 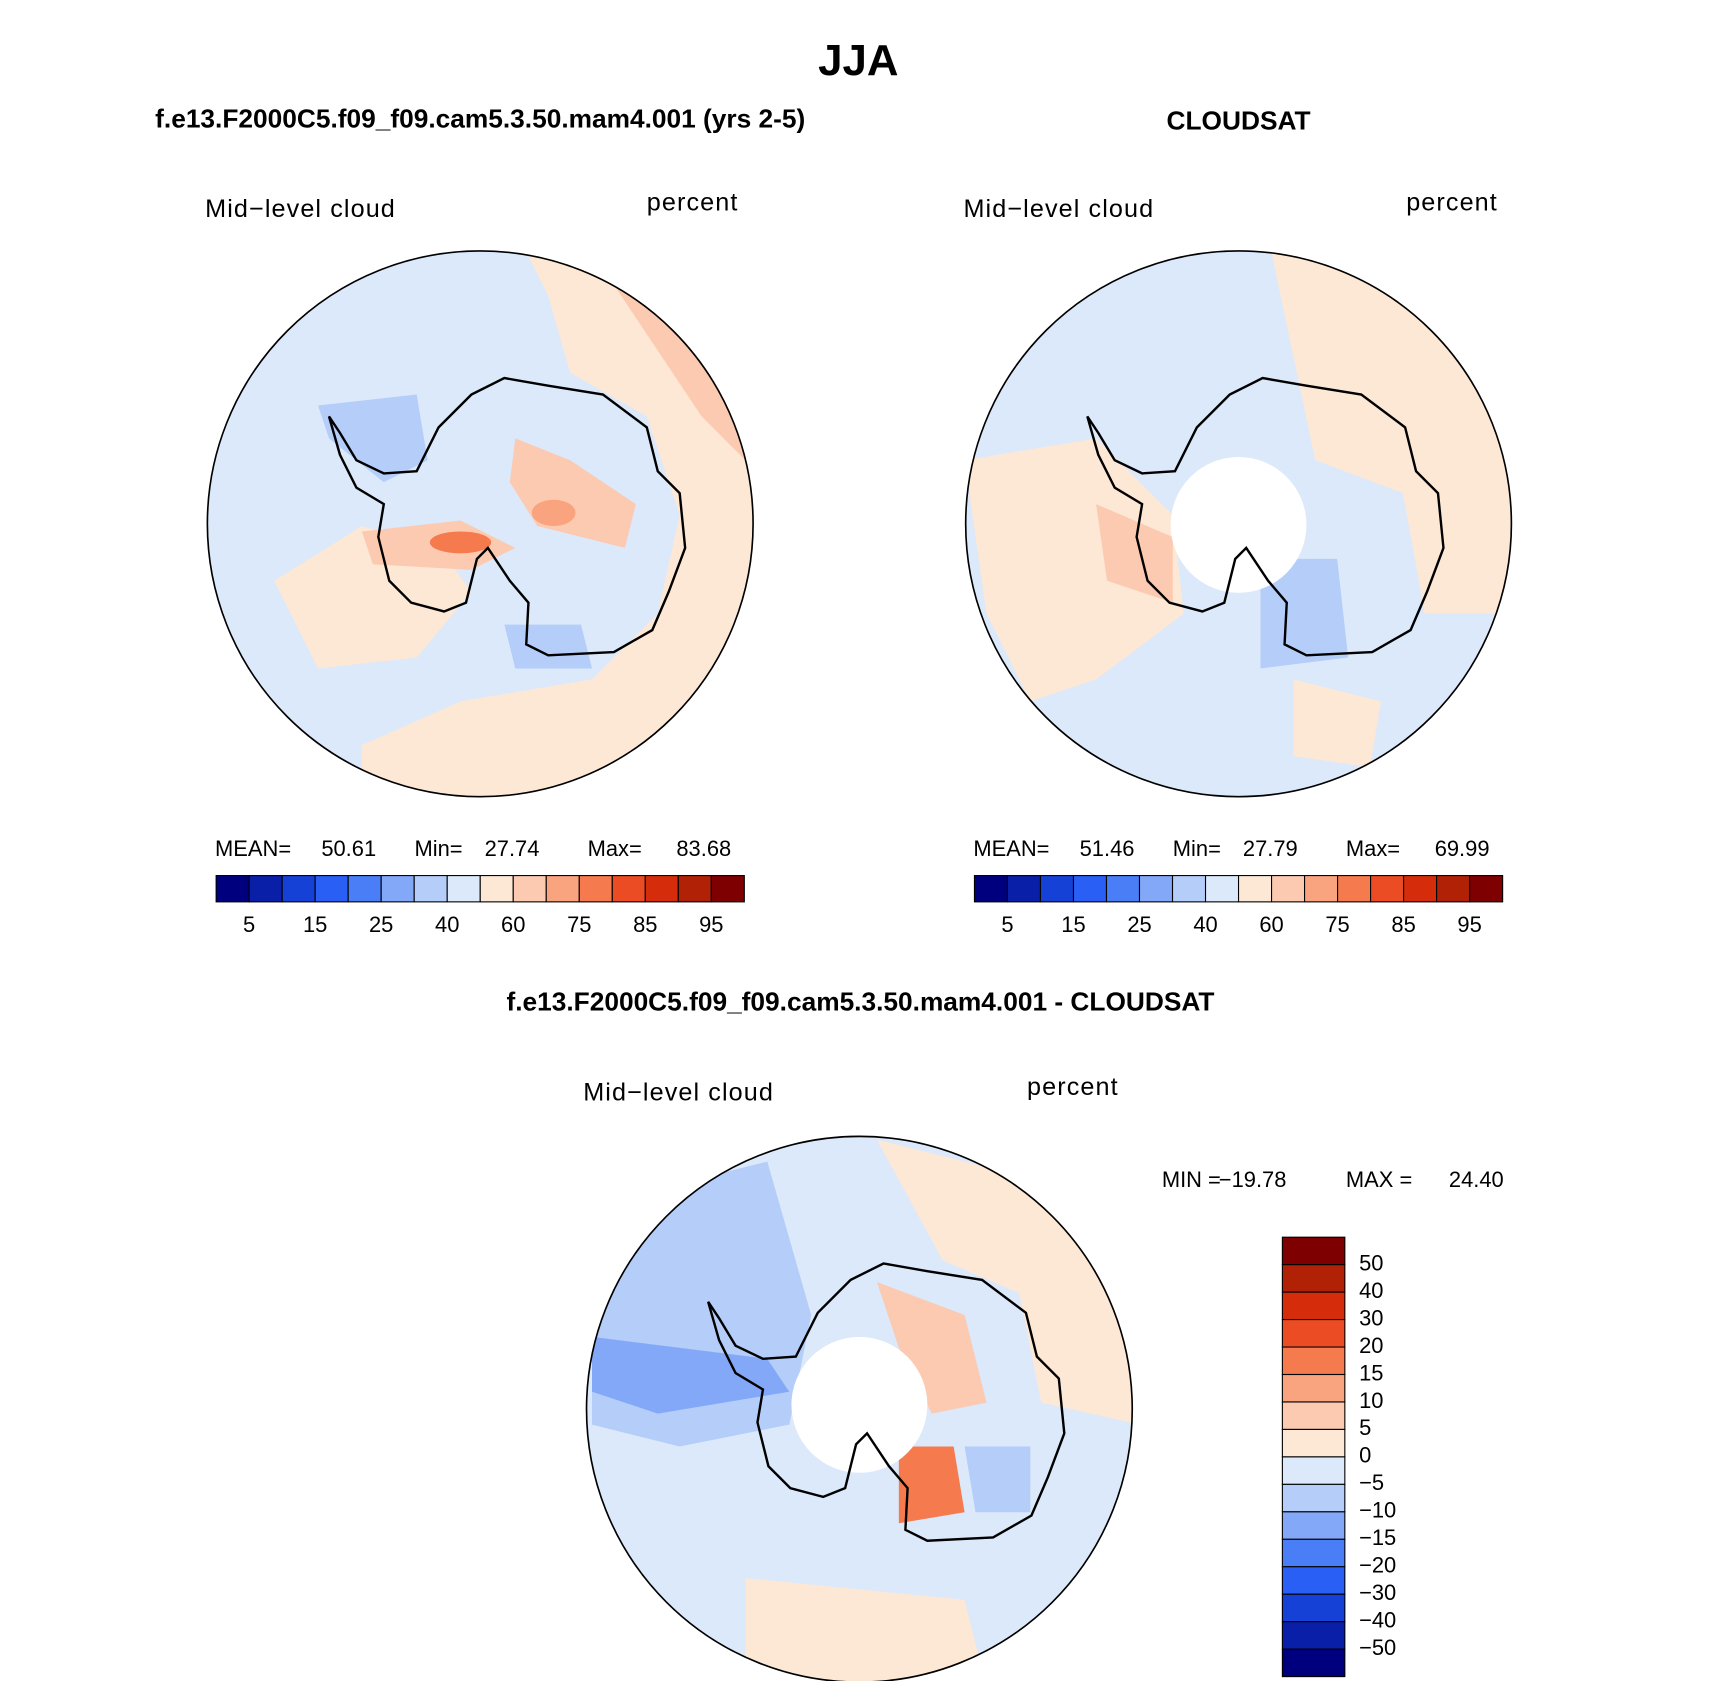 I want to click on stat-text: 83.68, so click(x=703, y=848).